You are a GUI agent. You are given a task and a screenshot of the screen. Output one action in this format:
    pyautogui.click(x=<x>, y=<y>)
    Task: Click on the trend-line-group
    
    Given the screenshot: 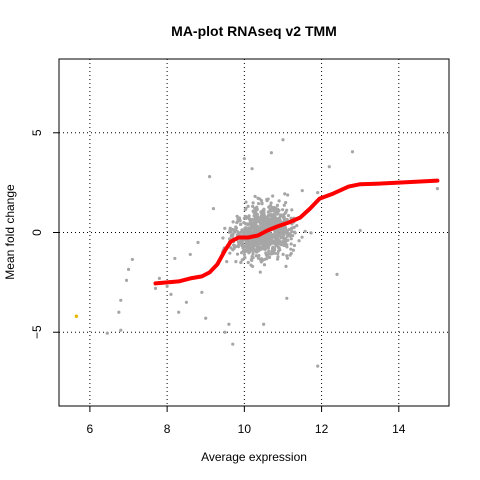 What is the action you would take?
    pyautogui.click(x=296, y=232)
    